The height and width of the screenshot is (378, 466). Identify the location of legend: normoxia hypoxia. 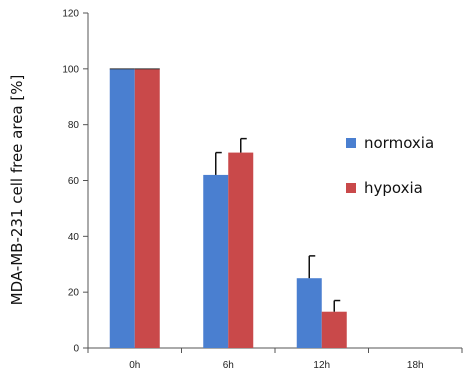
(390, 165).